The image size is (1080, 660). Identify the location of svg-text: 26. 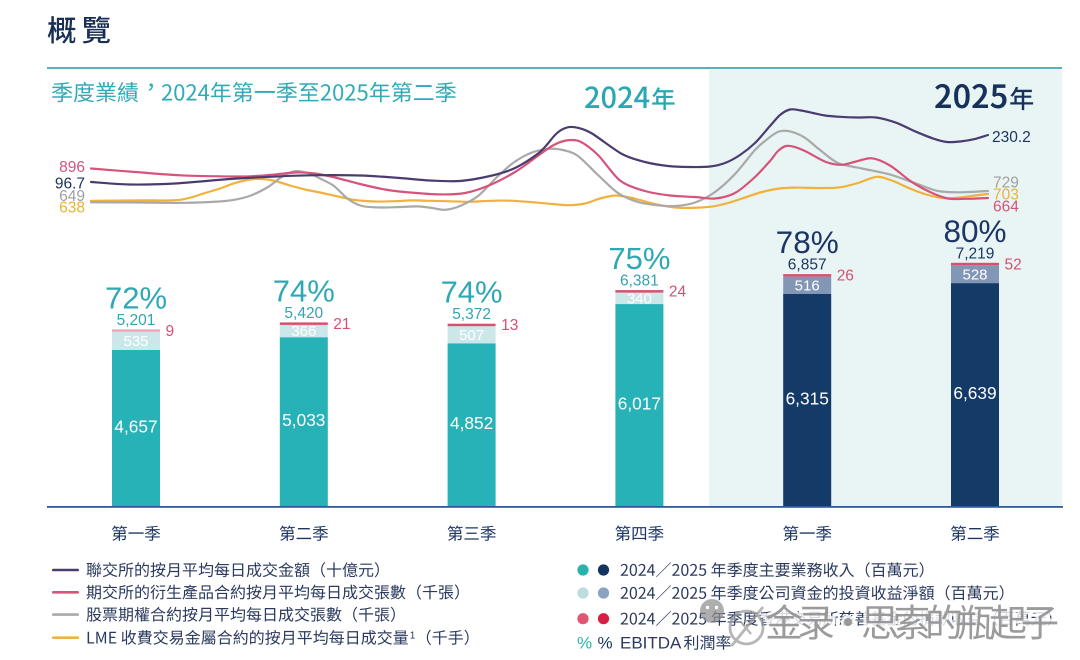
(845, 276).